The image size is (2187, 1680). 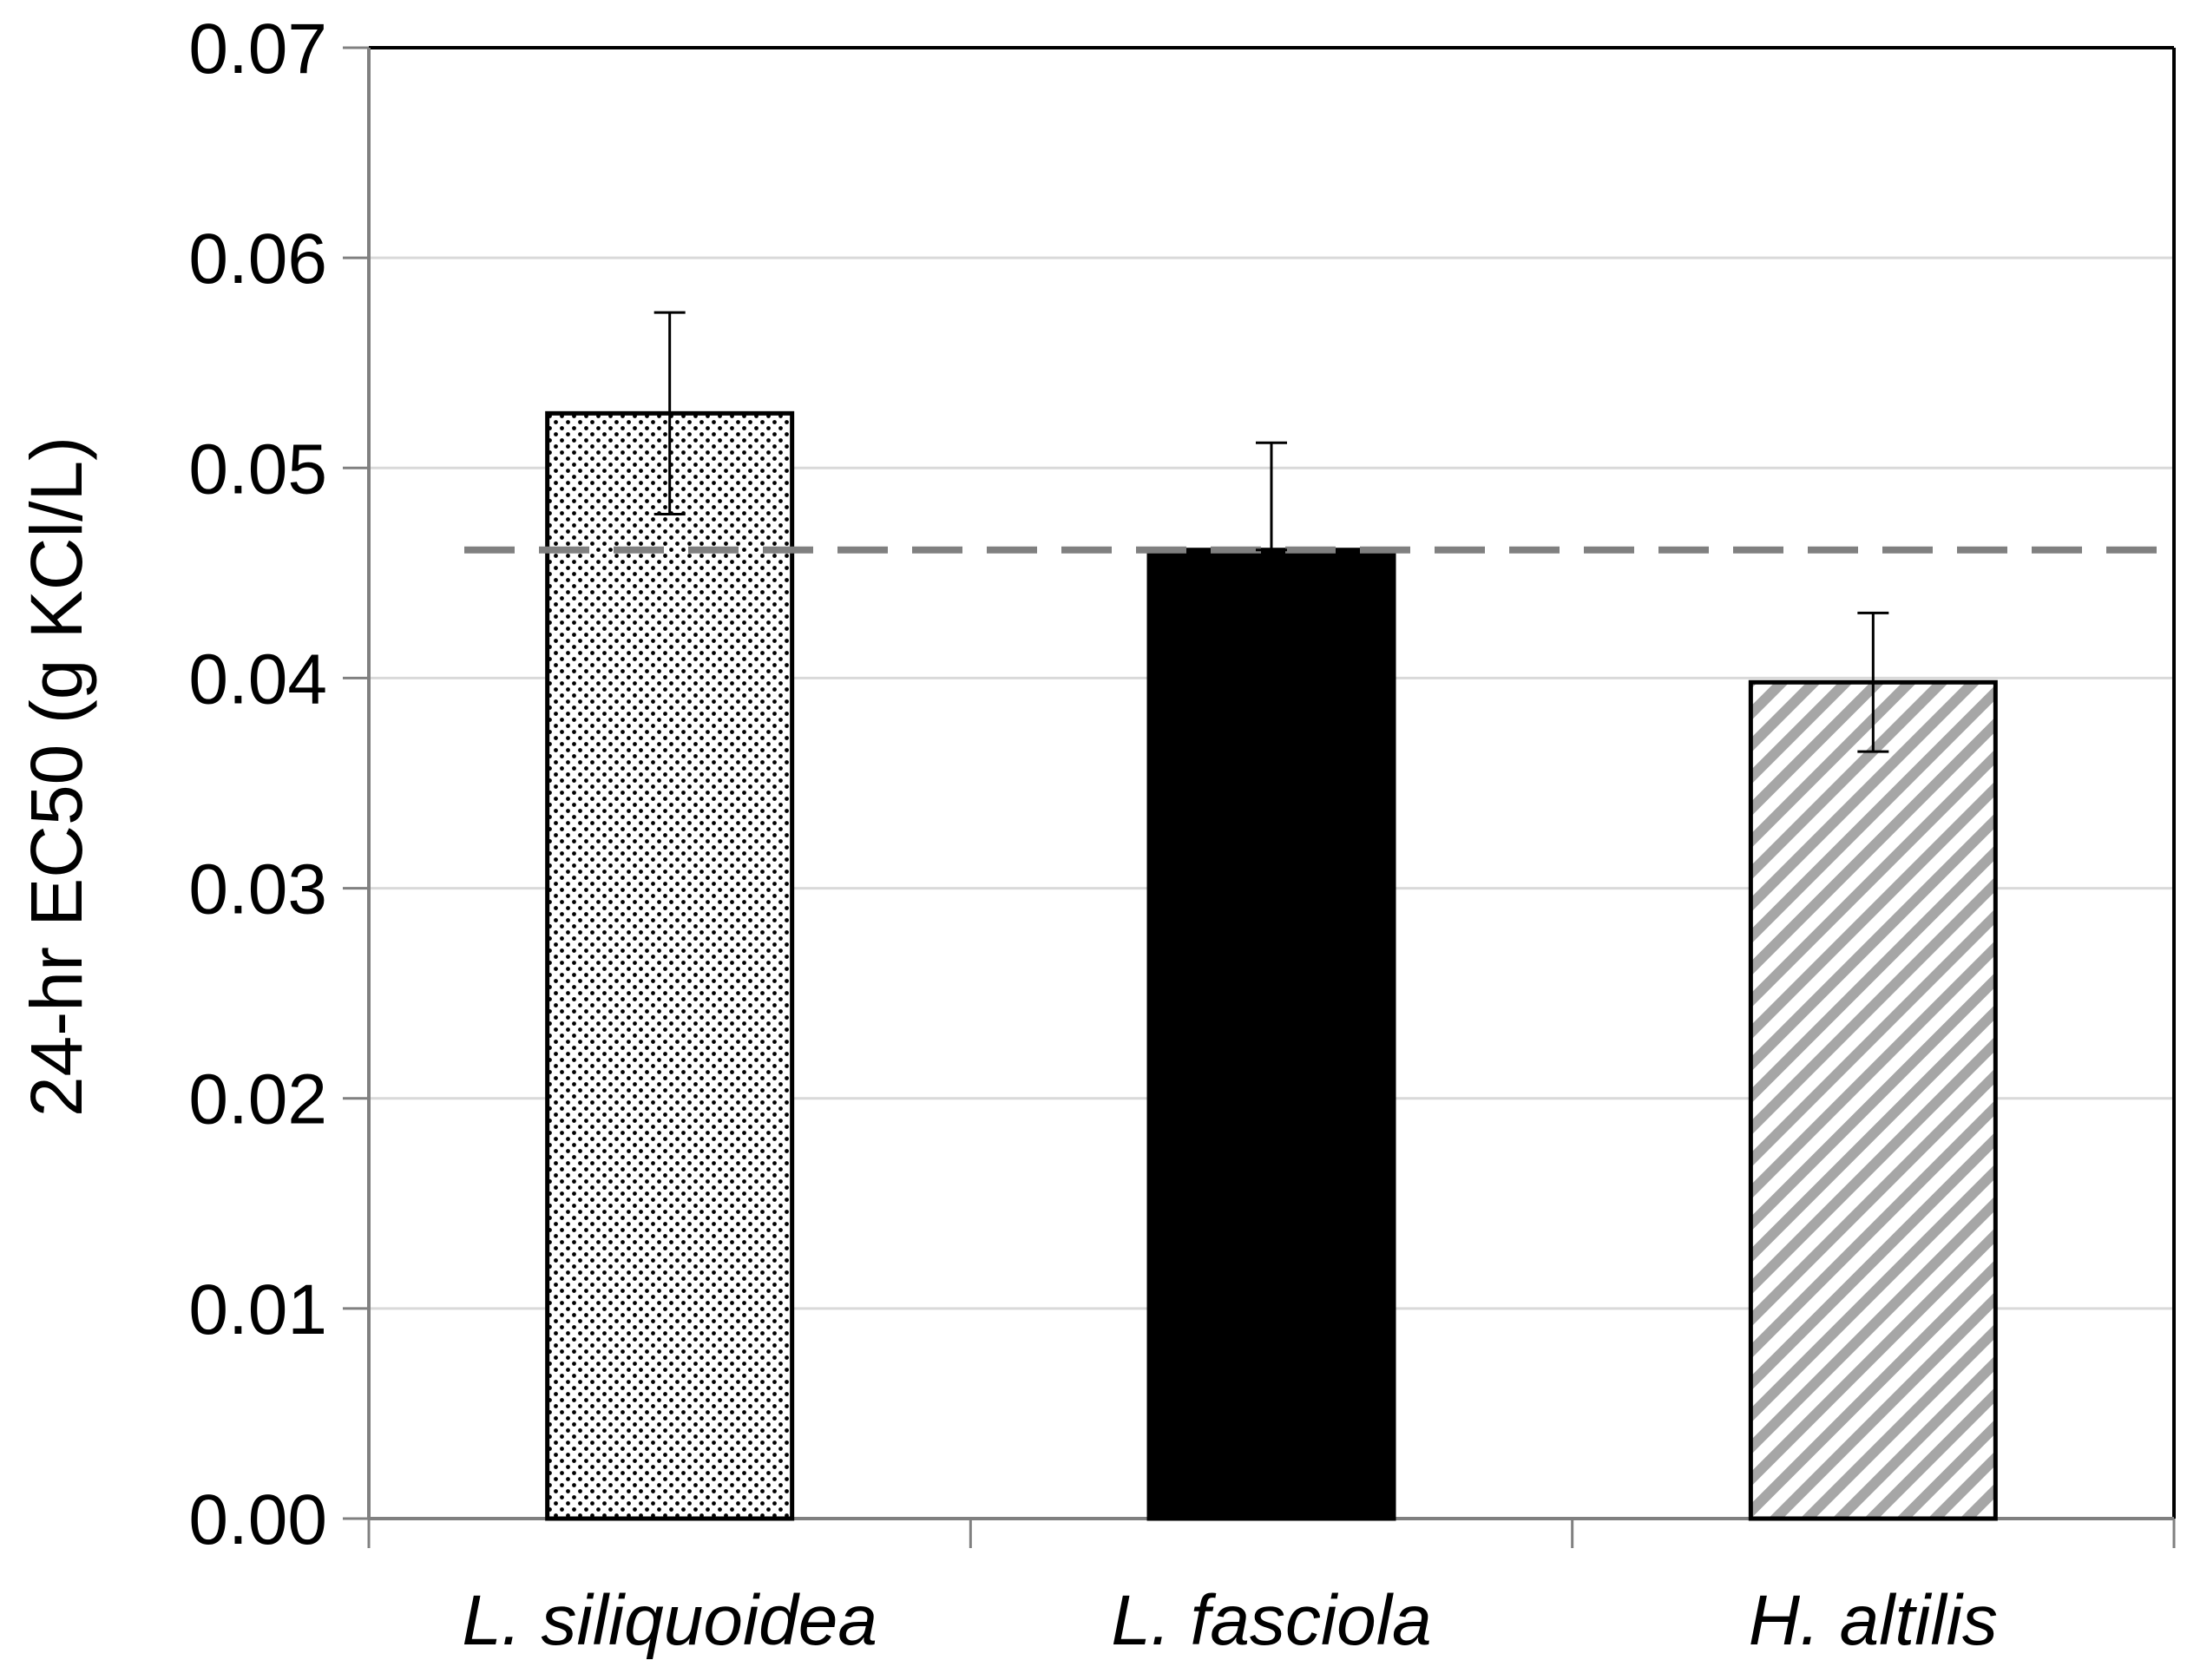 I want to click on error-bars, so click(x=1271, y=532).